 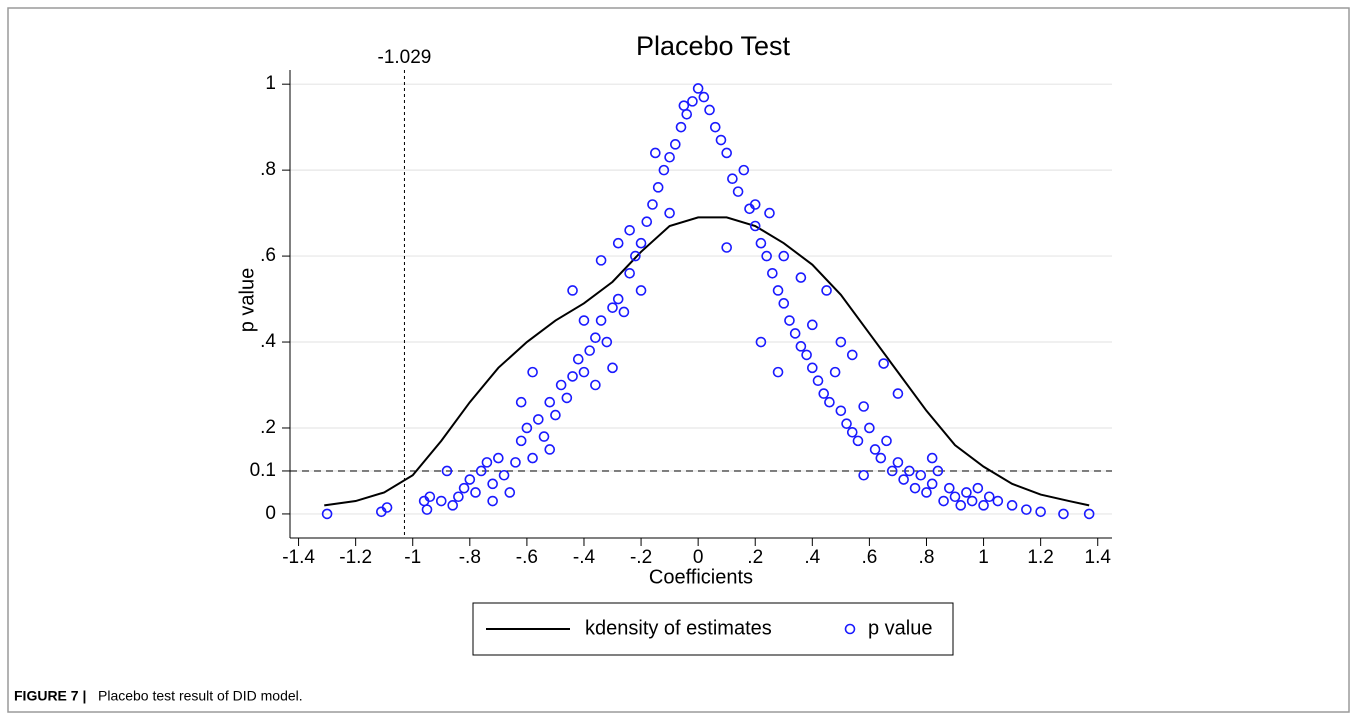 What do you see at coordinates (355, 557) in the screenshot?
I see `x-tick-label: -1.2` at bounding box center [355, 557].